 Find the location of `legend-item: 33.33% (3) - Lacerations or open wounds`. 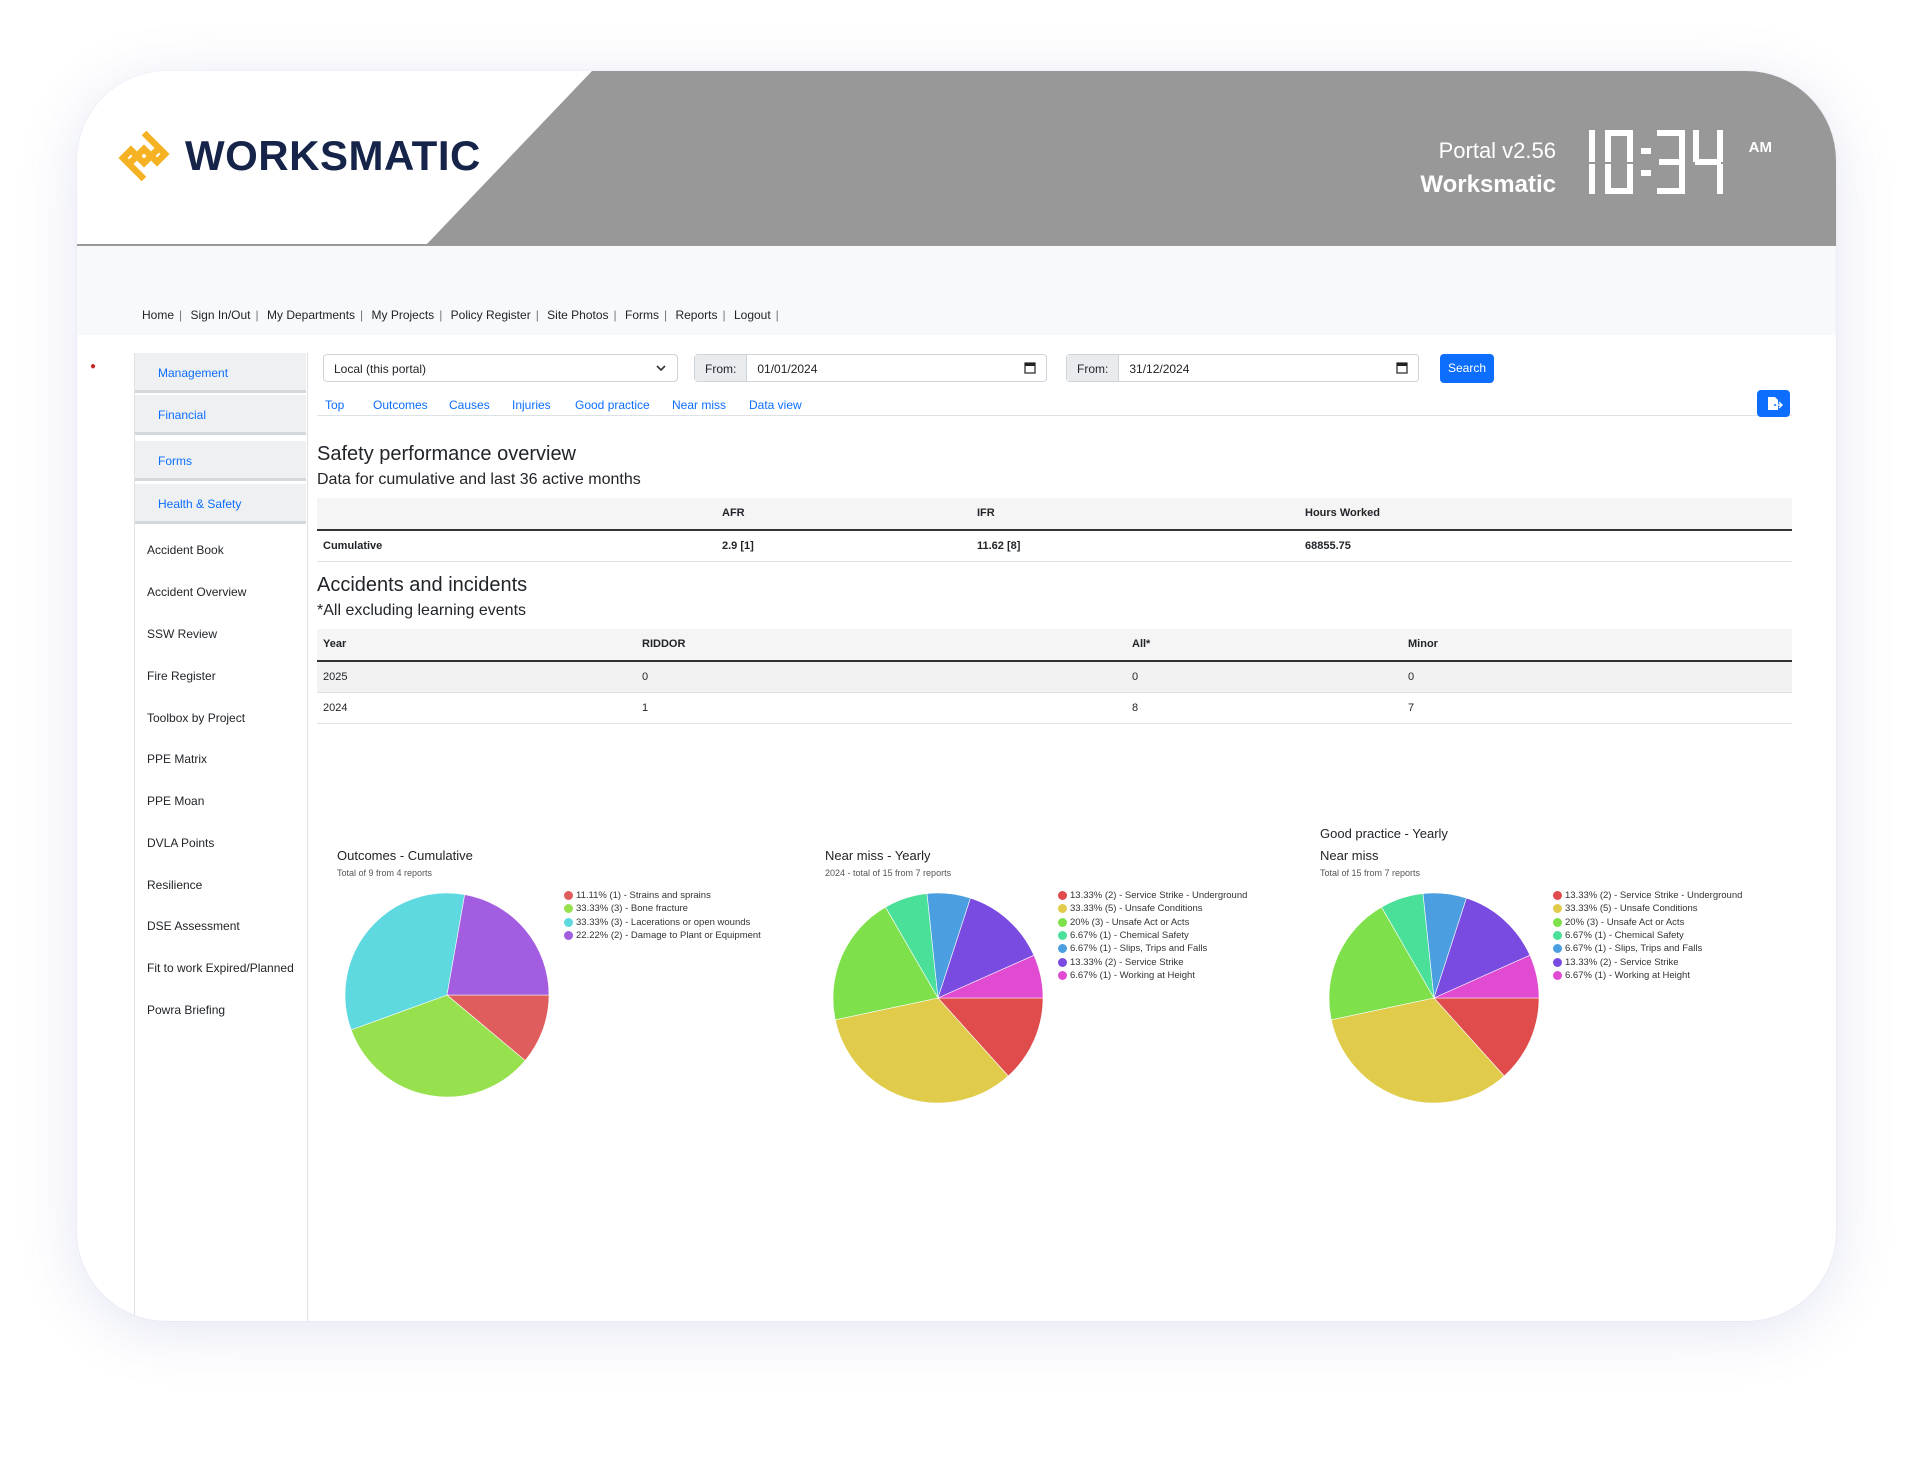

legend-item: 33.33% (3) - Lacerations or open wounds is located at coordinates (662, 922).